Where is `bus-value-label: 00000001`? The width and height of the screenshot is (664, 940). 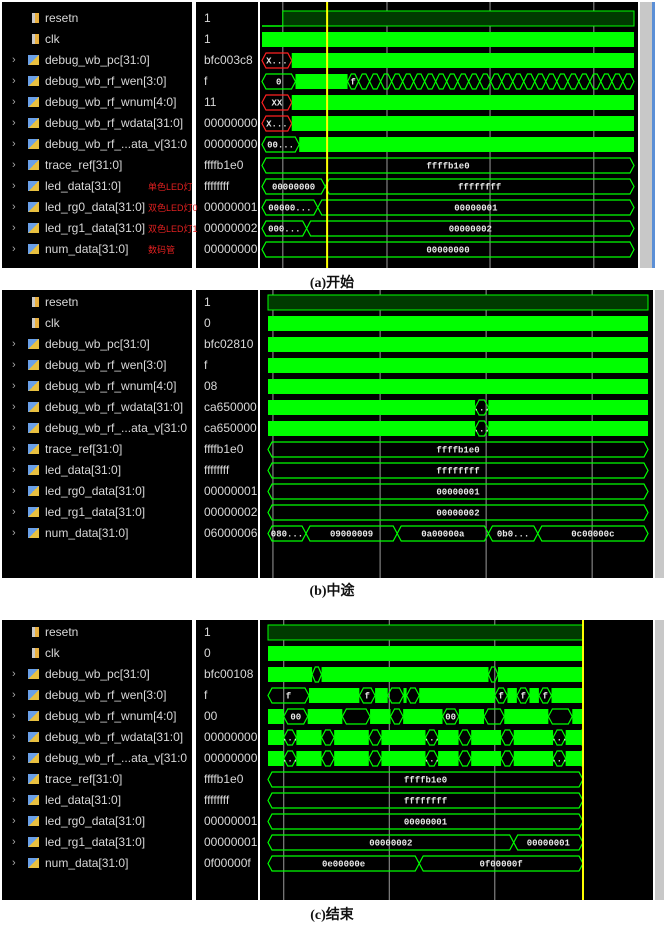
bus-value-label: 00000001 is located at coordinates (549, 844).